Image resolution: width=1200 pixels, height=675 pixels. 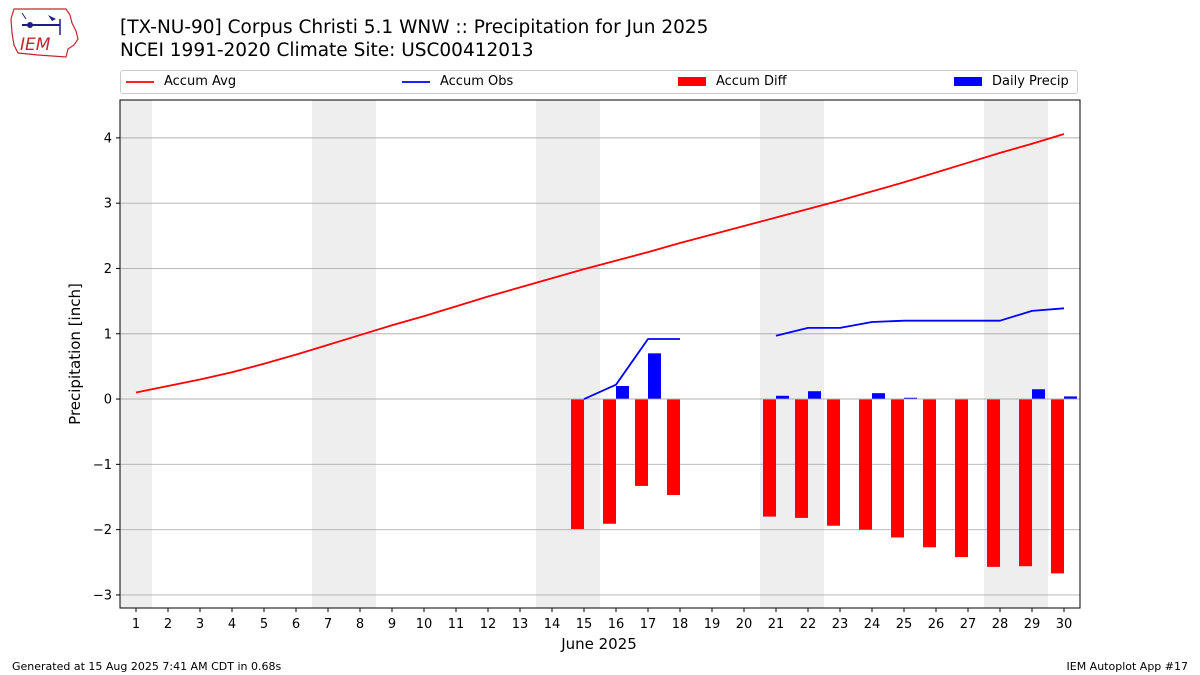 What do you see at coordinates (44, 33) in the screenshot?
I see `iem-logo: IEM` at bounding box center [44, 33].